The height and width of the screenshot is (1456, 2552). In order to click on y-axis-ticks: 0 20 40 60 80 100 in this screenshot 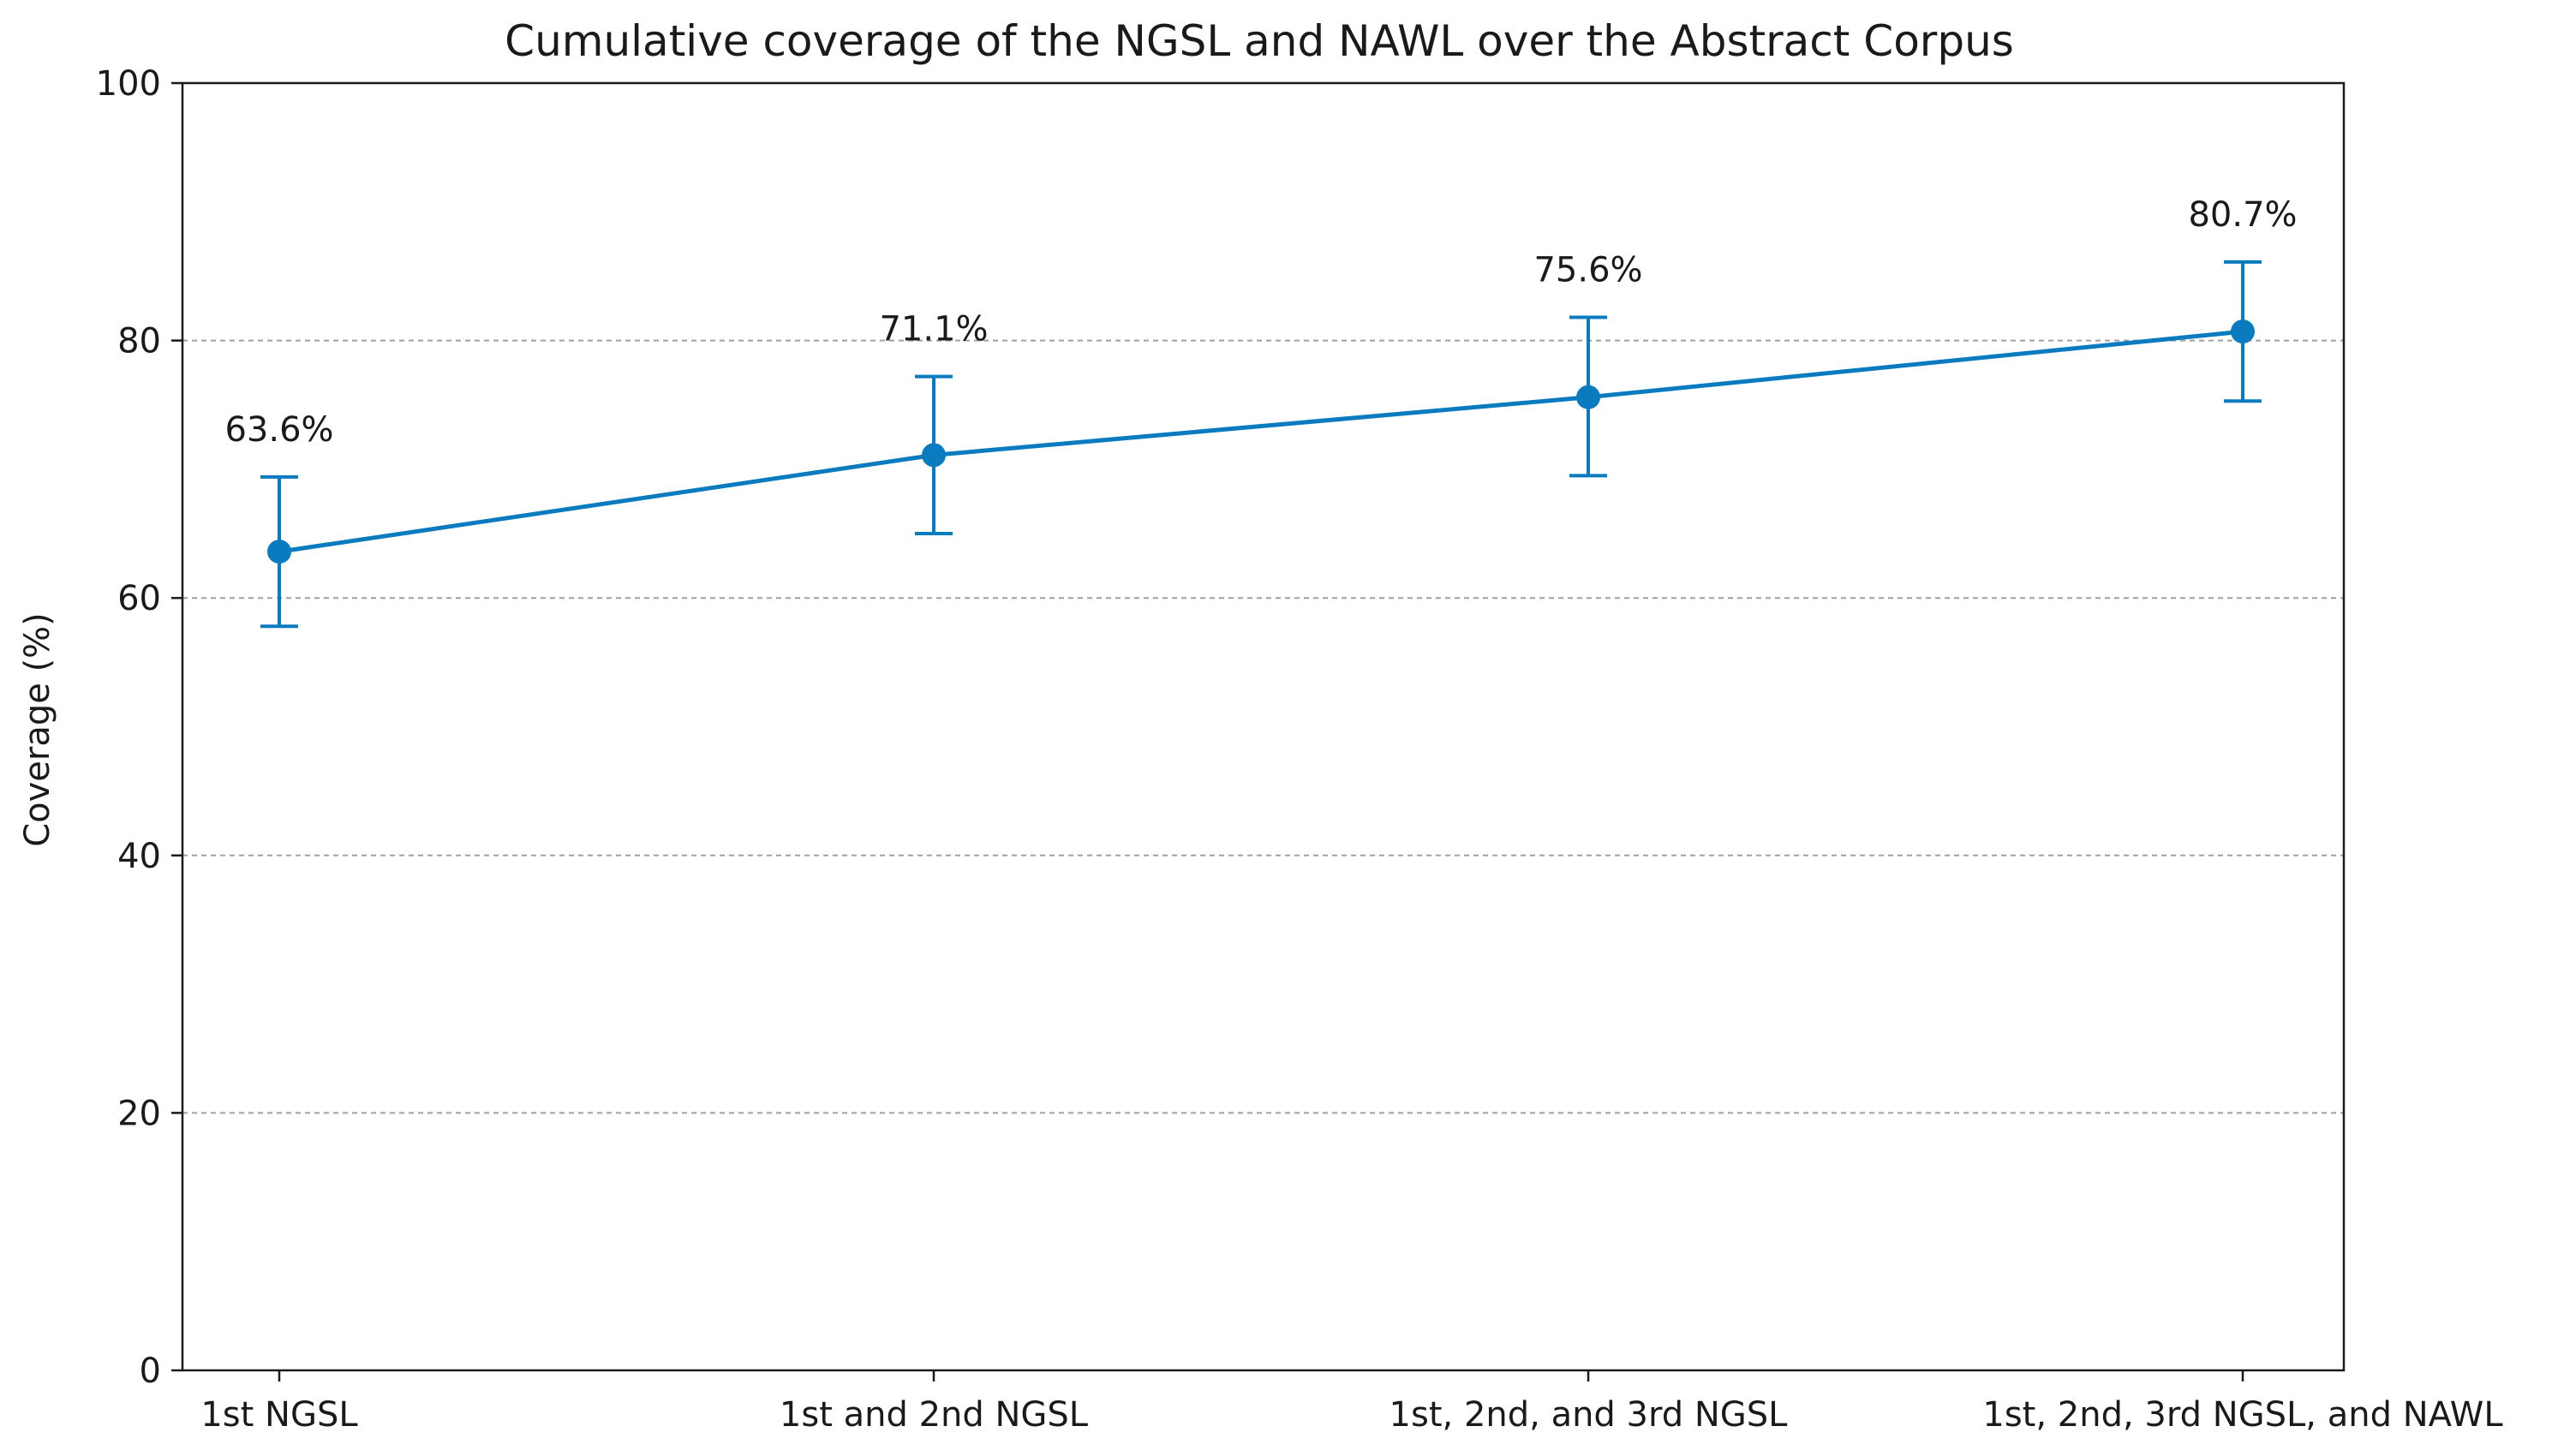, I will do `click(139, 727)`.